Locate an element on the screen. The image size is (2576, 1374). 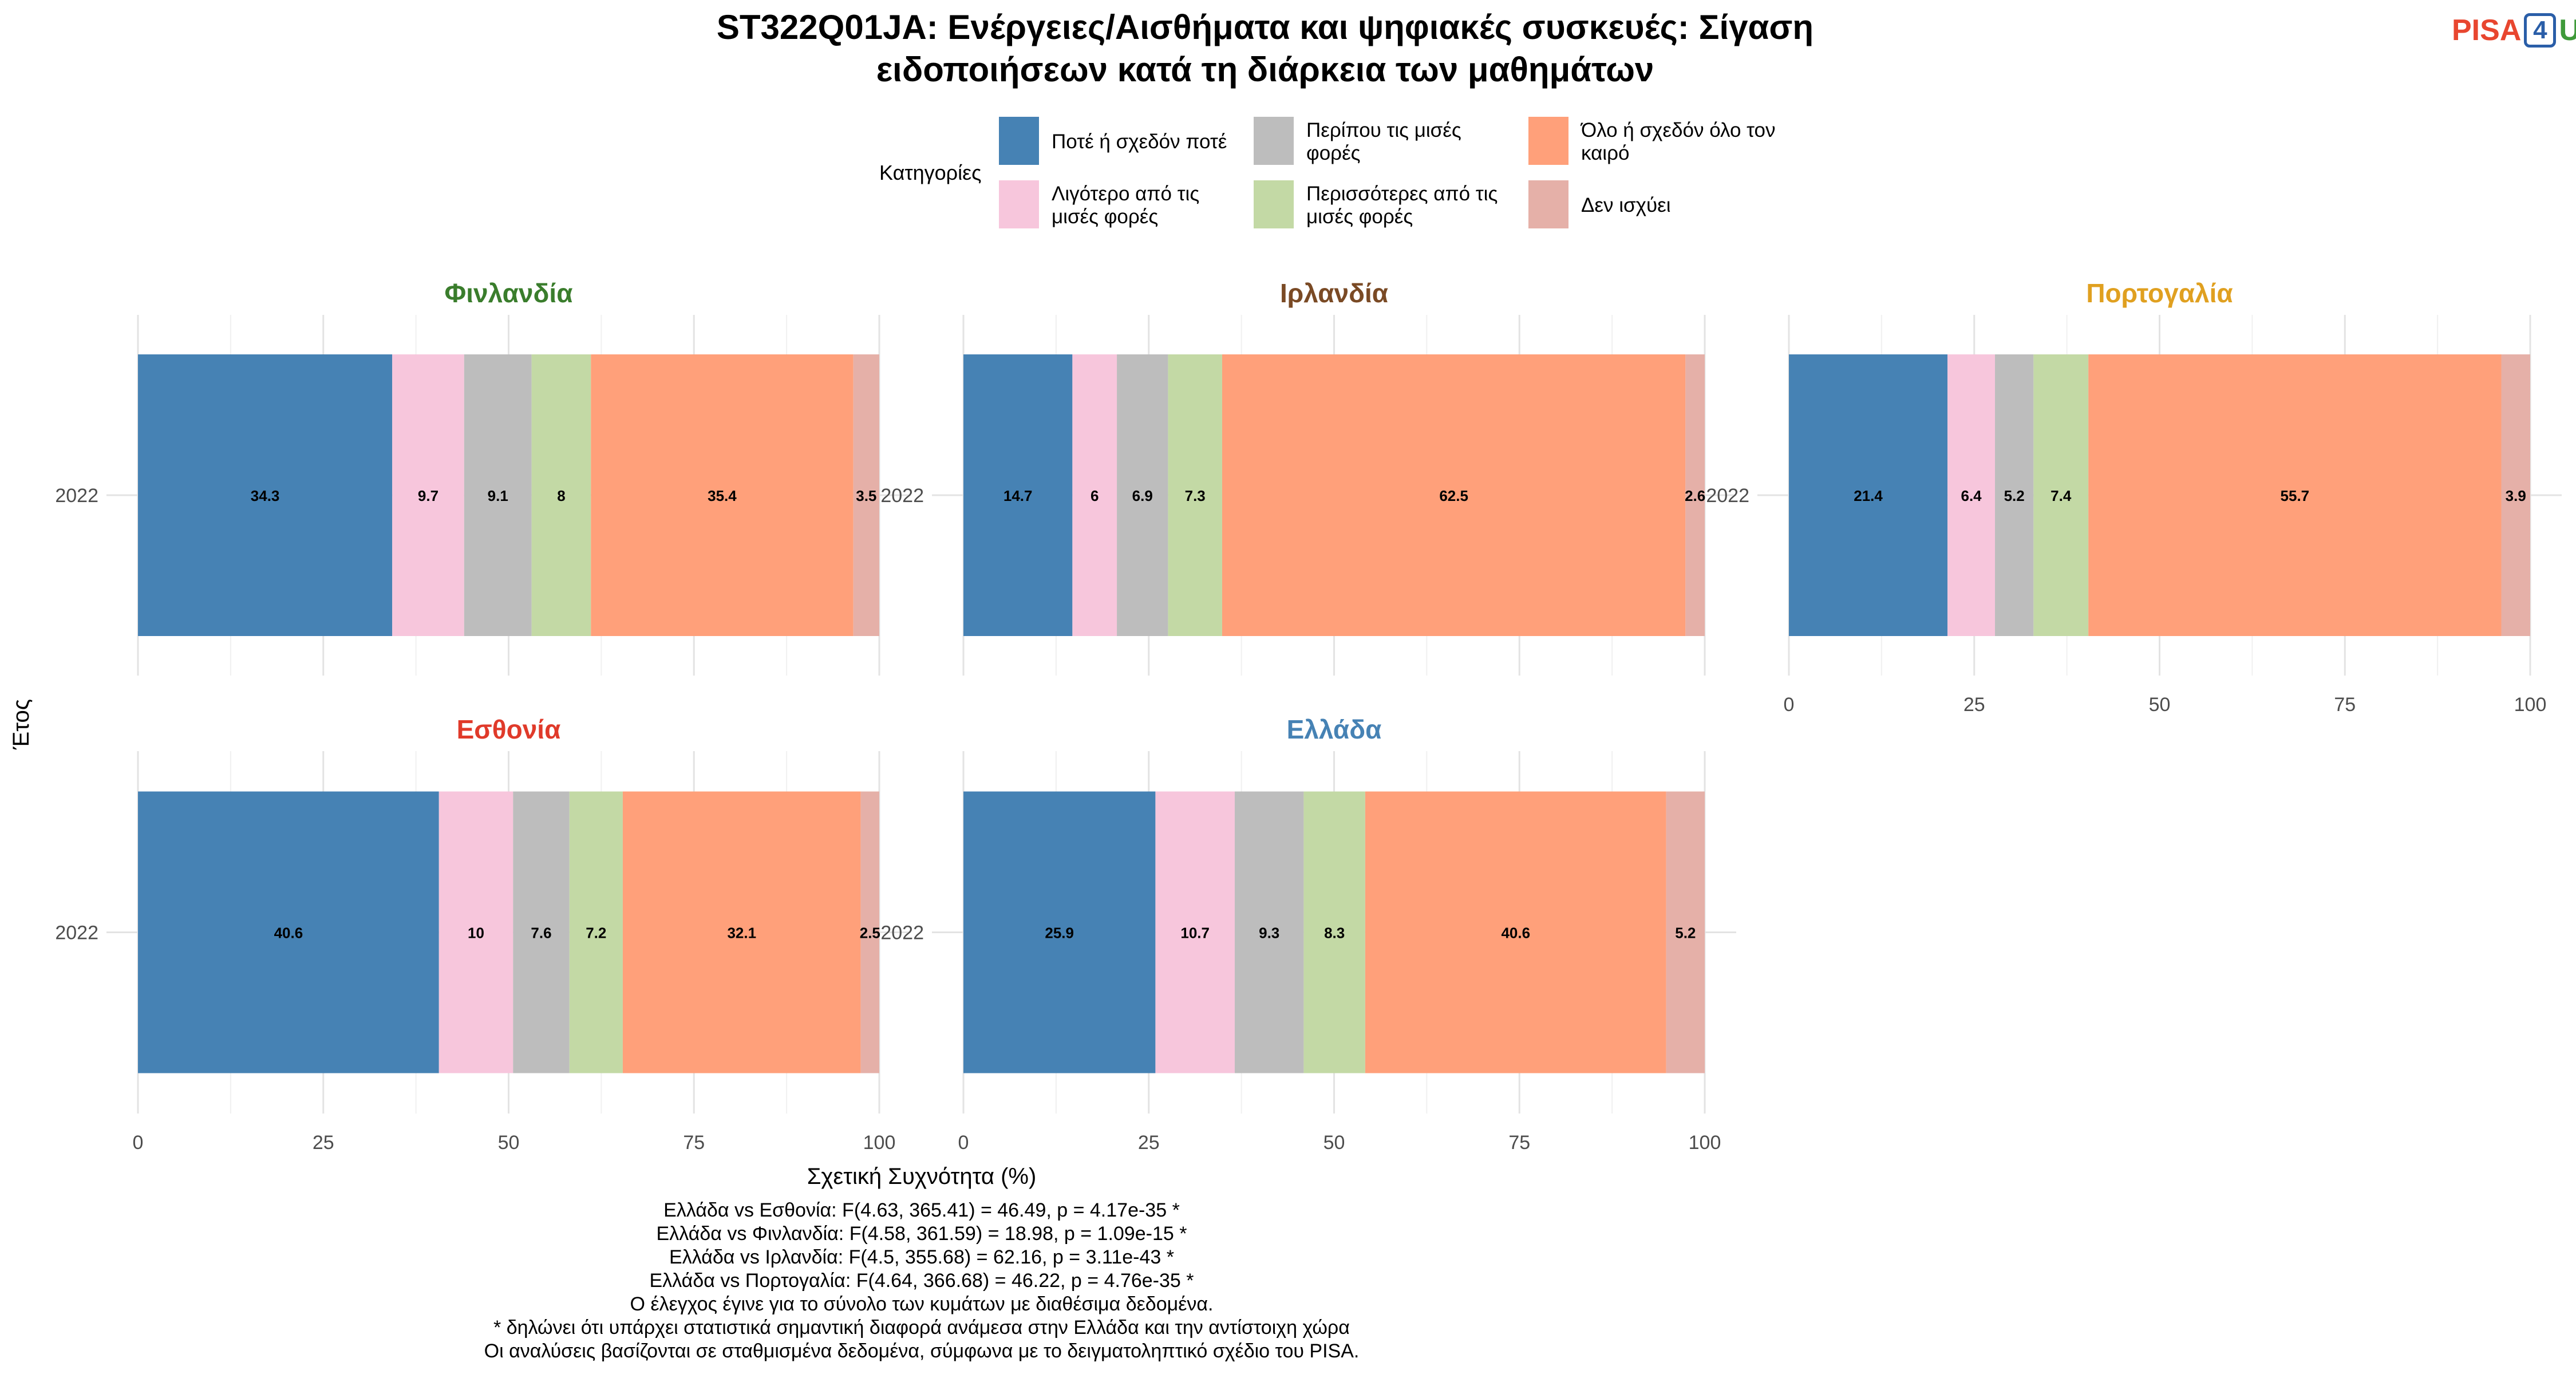
bar-value-label: 14.7 is located at coordinates (1018, 495).